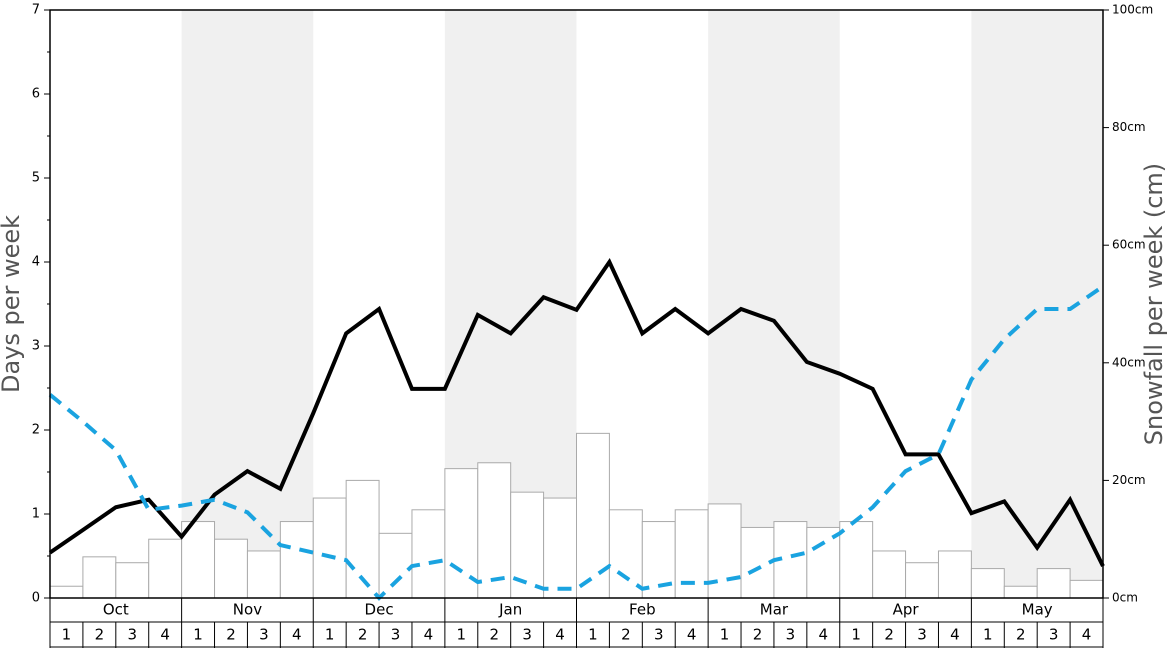  What do you see at coordinates (36, 430) in the screenshot?
I see `y-tick-label: 2` at bounding box center [36, 430].